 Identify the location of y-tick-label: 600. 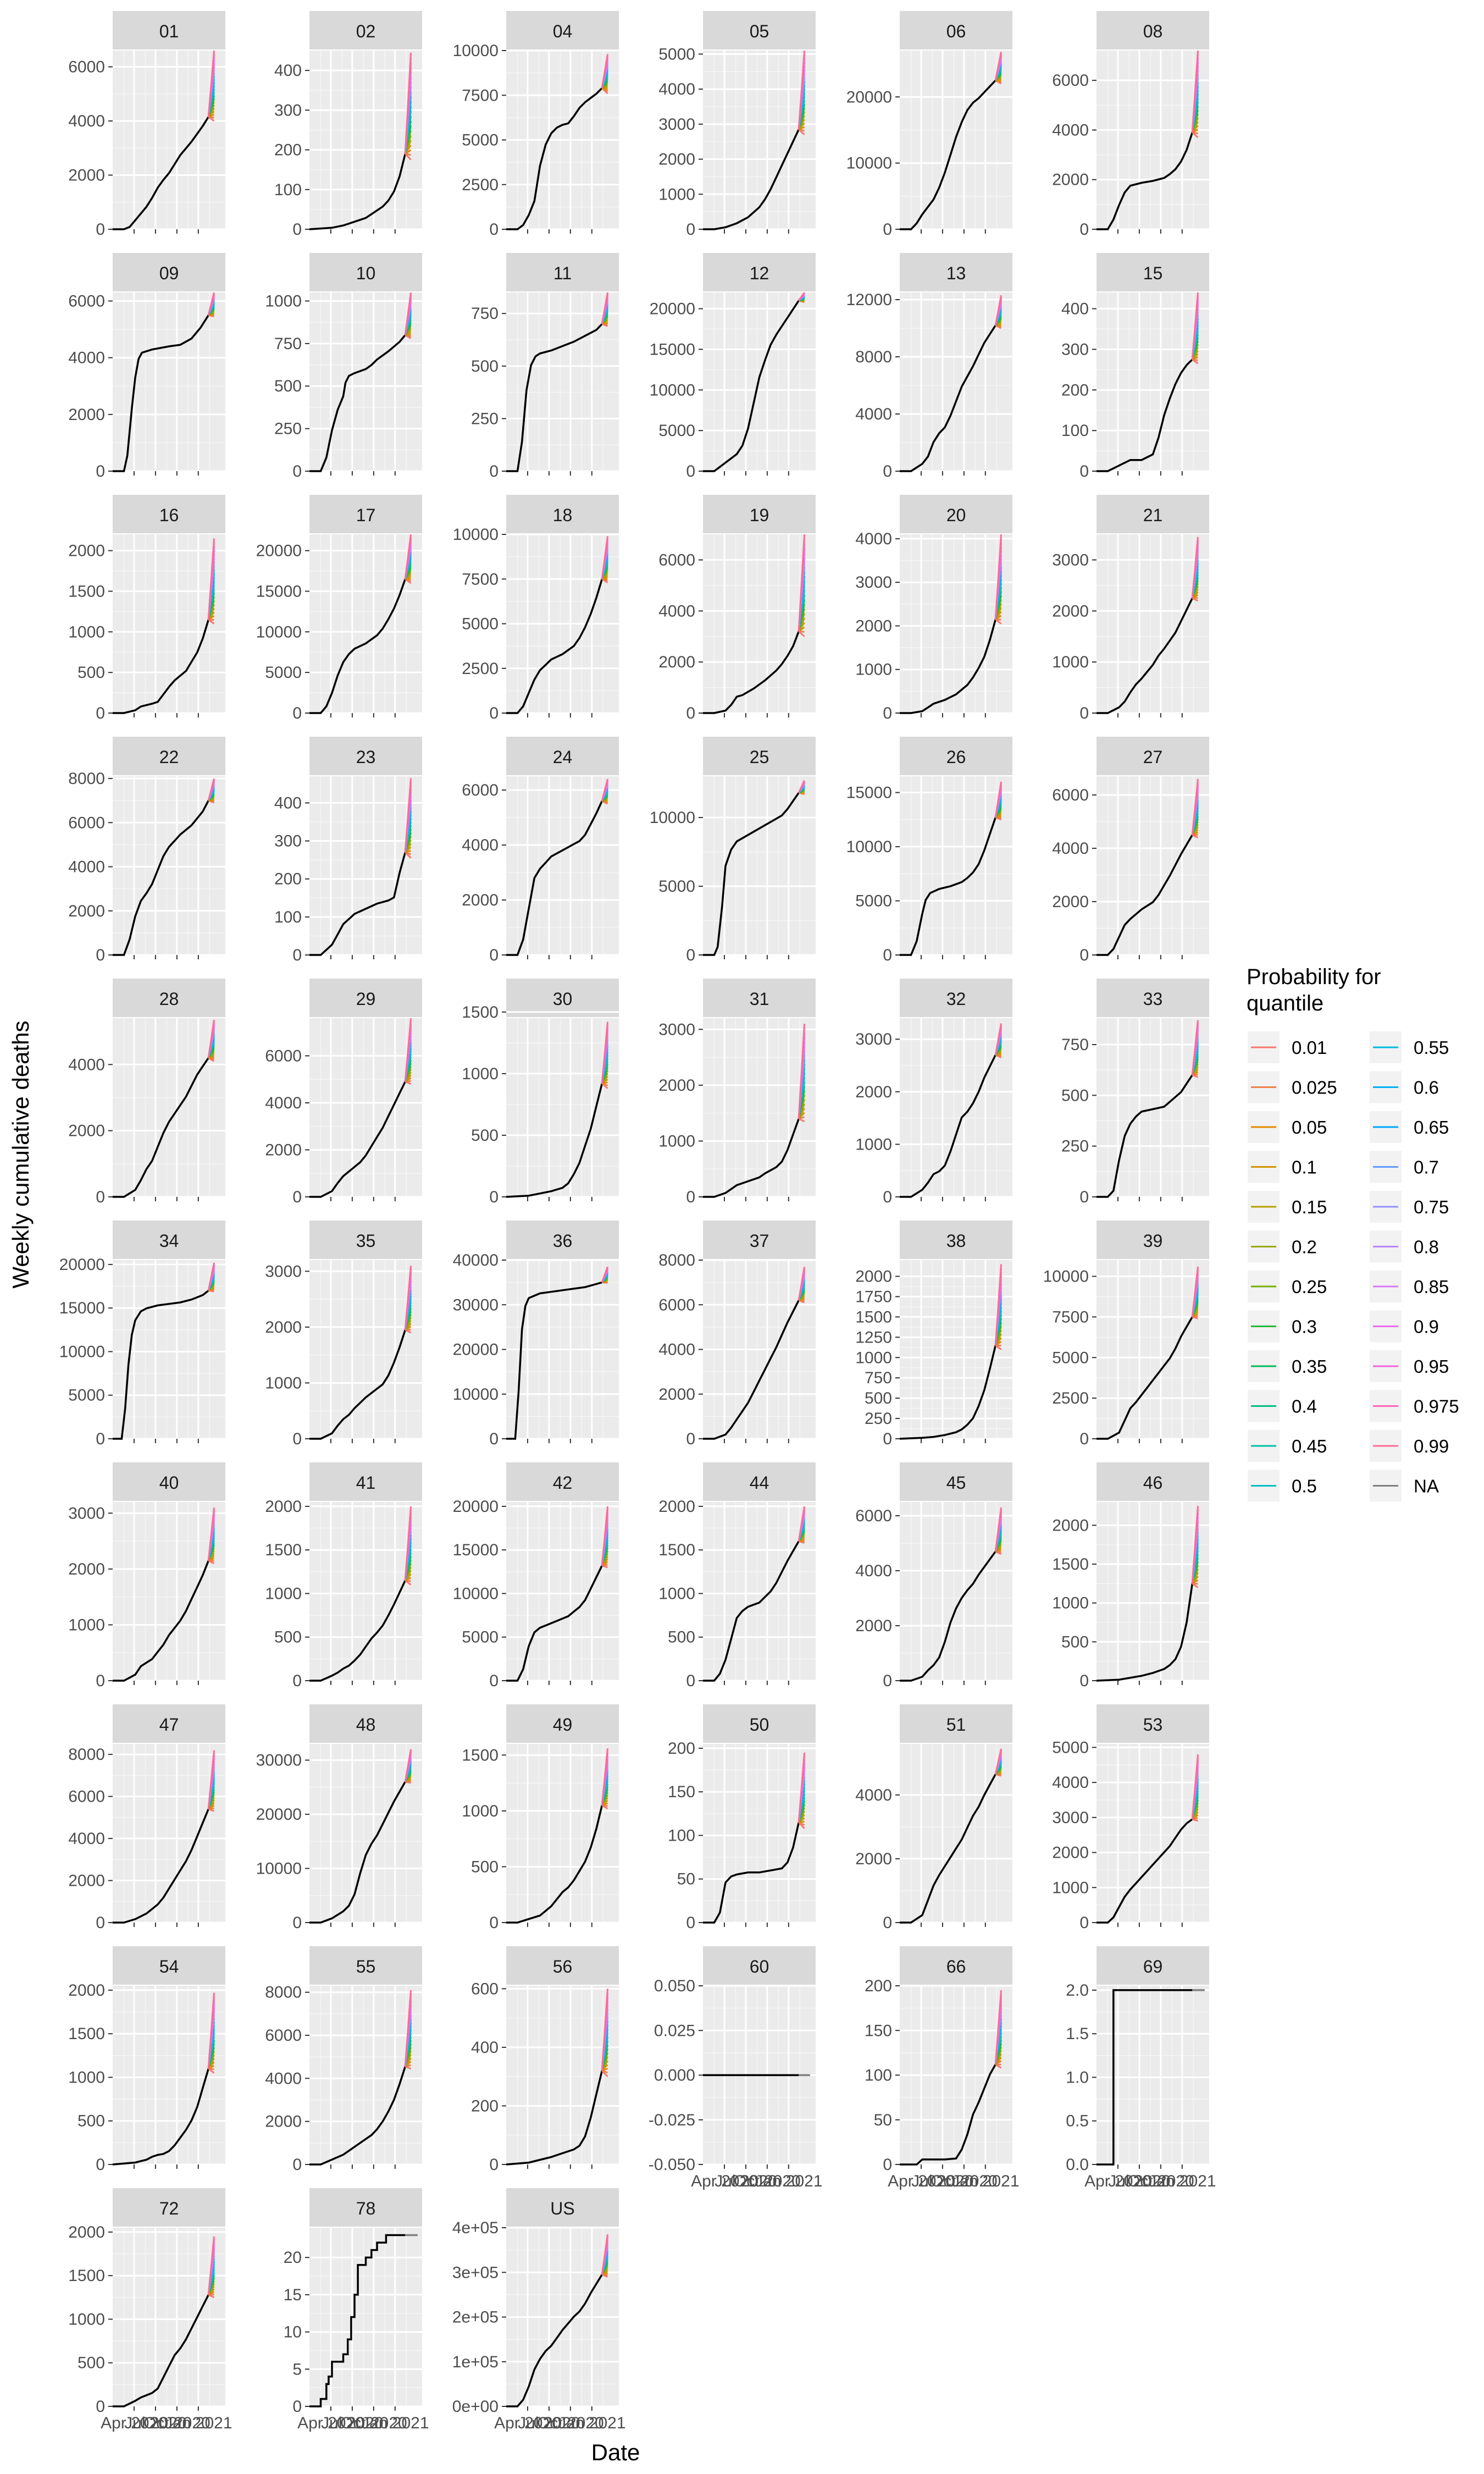
(485, 1989).